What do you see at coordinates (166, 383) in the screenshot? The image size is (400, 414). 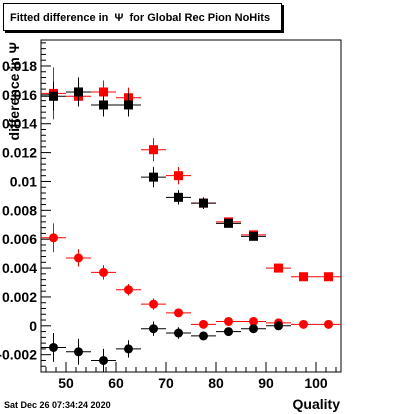 I see `x-tick-label: 70` at bounding box center [166, 383].